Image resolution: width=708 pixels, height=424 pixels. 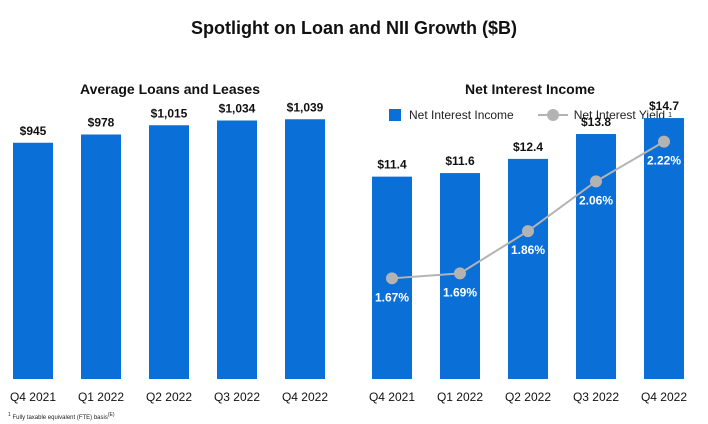 I want to click on nii-value-label: $12.4, so click(x=528, y=147).